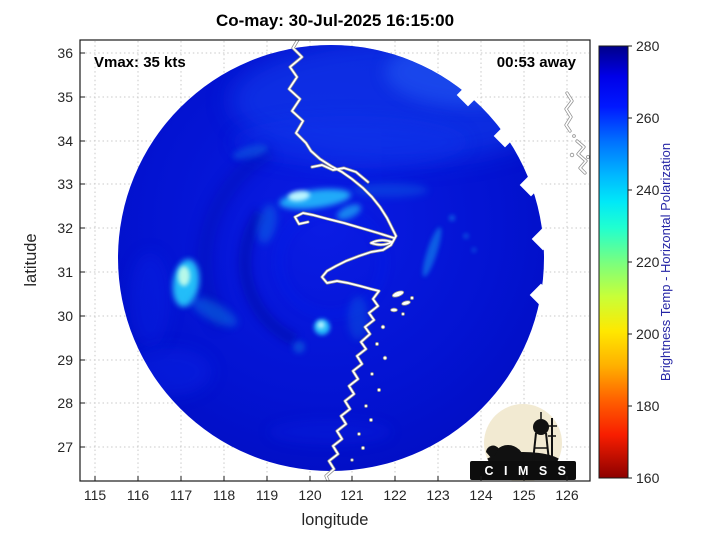 The width and height of the screenshot is (720, 540). What do you see at coordinates (648, 478) in the screenshot?
I see `colorbar-tick-label: 160` at bounding box center [648, 478].